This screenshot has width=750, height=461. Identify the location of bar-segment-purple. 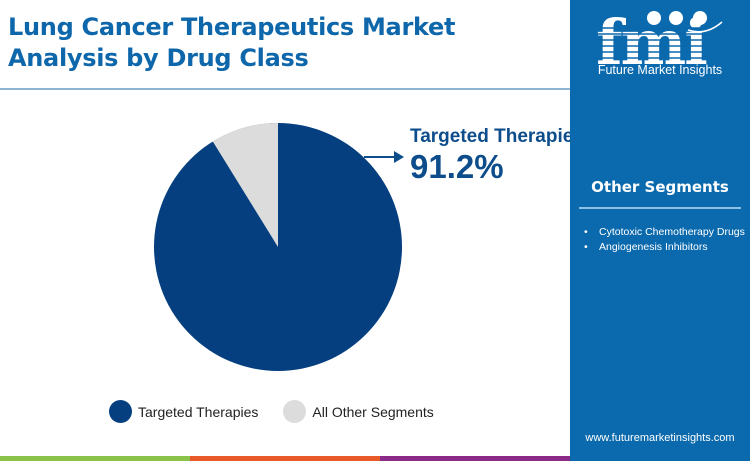
(475, 458).